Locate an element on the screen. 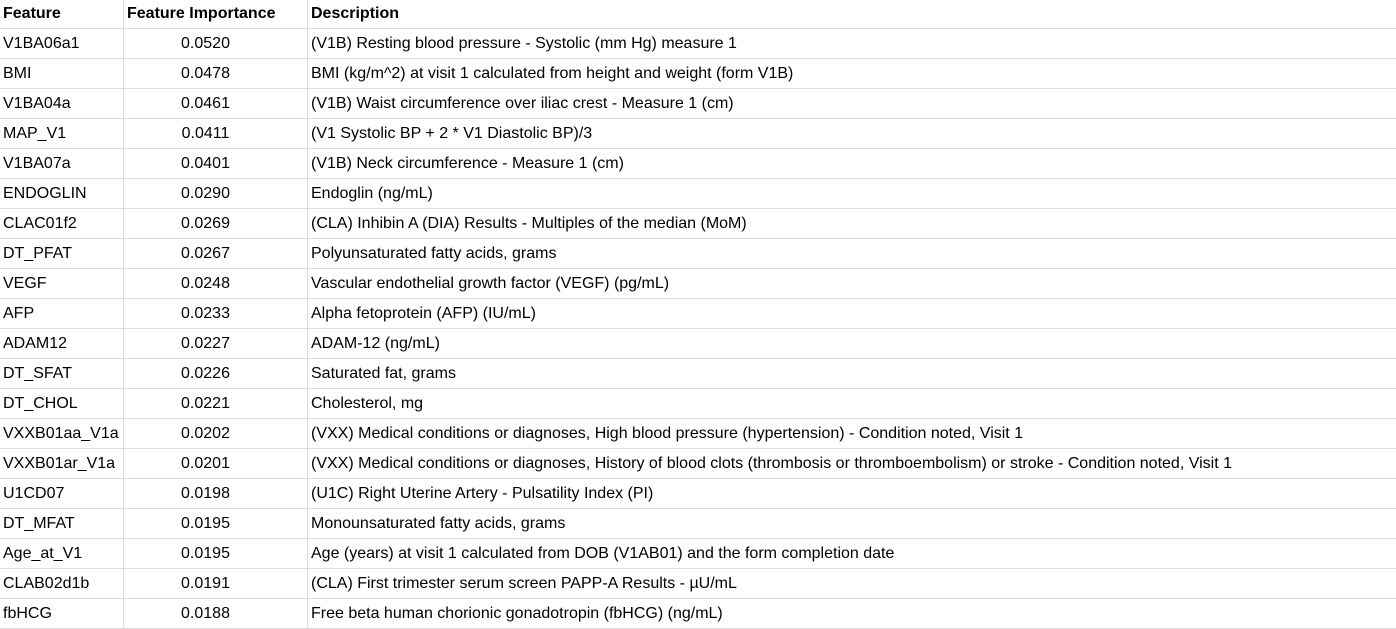  importance-cell: 0.0401 is located at coordinates (216, 163).